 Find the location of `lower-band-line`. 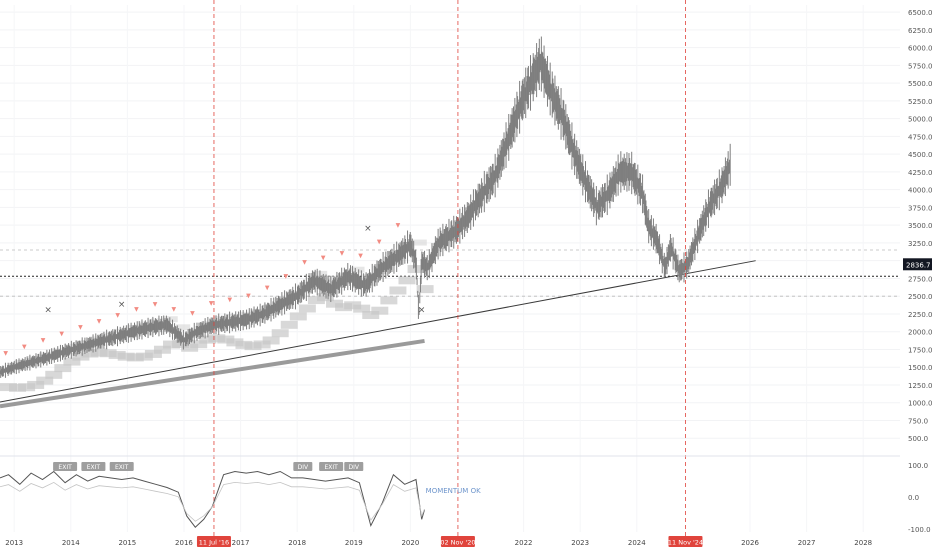

lower-band-line is located at coordinates (212, 373).